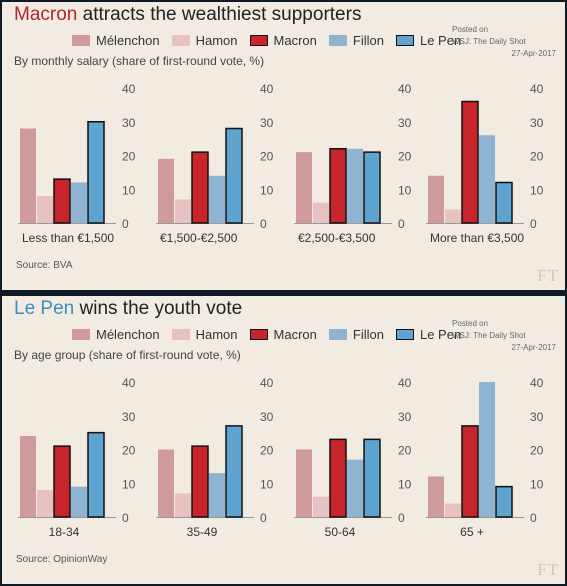  Describe the element at coordinates (64, 532) in the screenshot. I see `category-label: 18-34` at that location.